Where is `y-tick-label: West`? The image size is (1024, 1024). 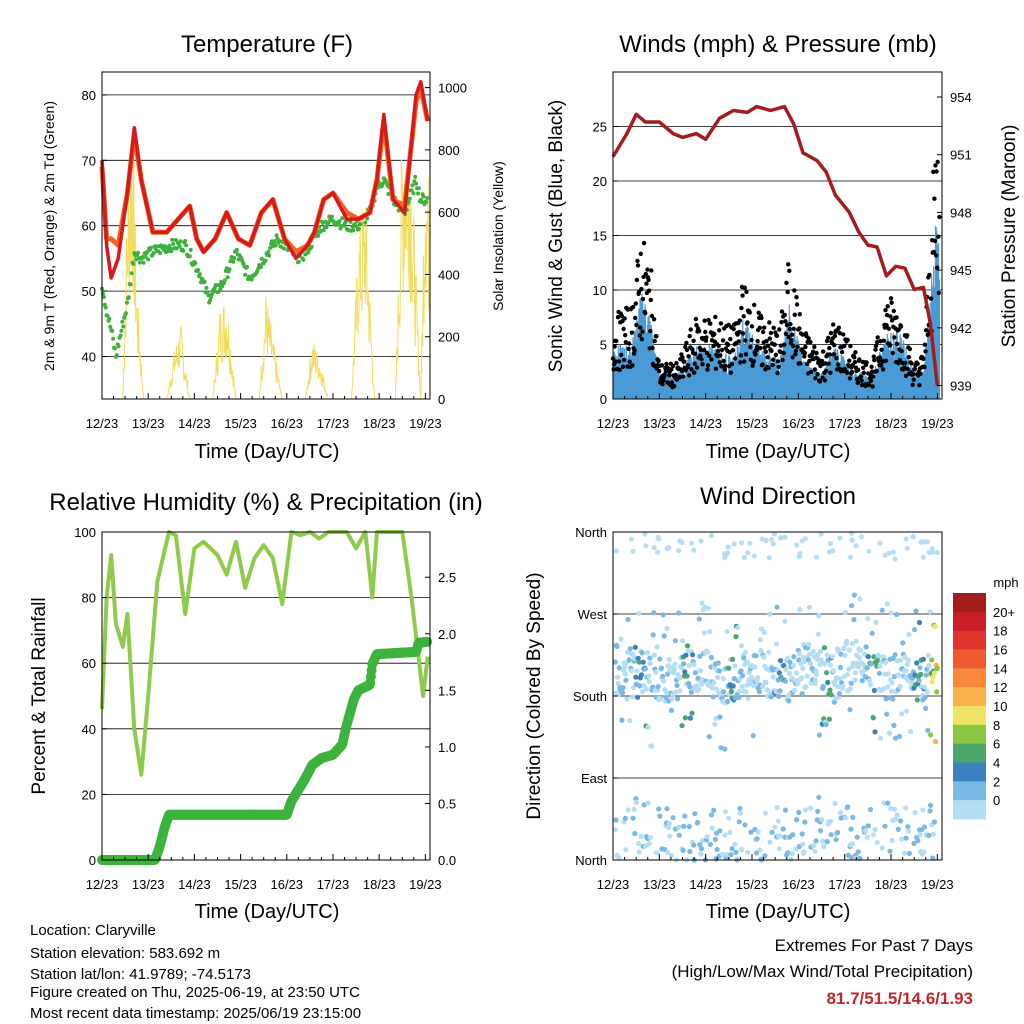
y-tick-label: West is located at coordinates (593, 614).